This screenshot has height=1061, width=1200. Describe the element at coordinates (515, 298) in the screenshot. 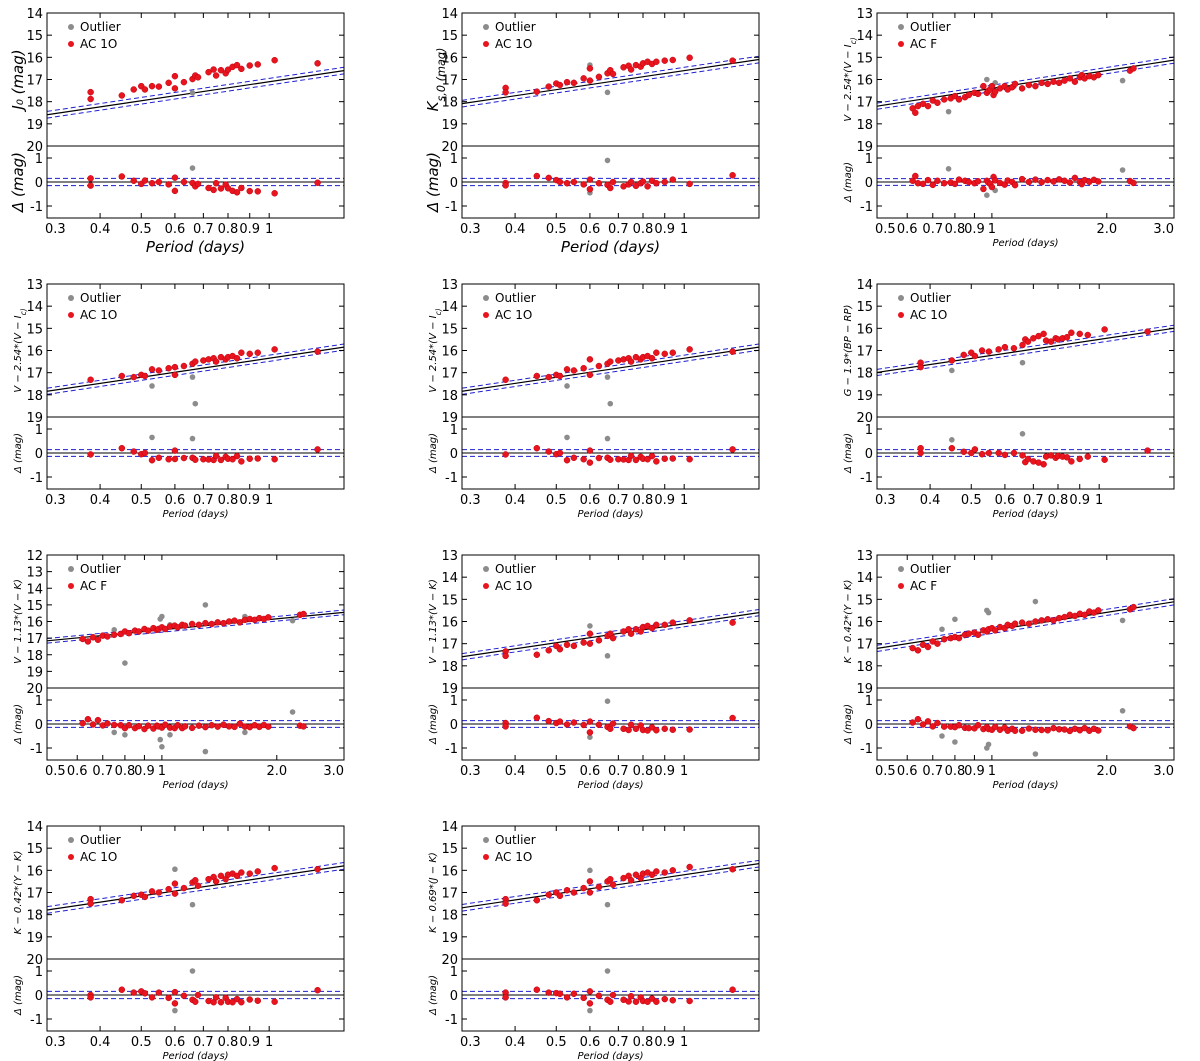

I see `legend-outlier-label: Outlier` at that location.